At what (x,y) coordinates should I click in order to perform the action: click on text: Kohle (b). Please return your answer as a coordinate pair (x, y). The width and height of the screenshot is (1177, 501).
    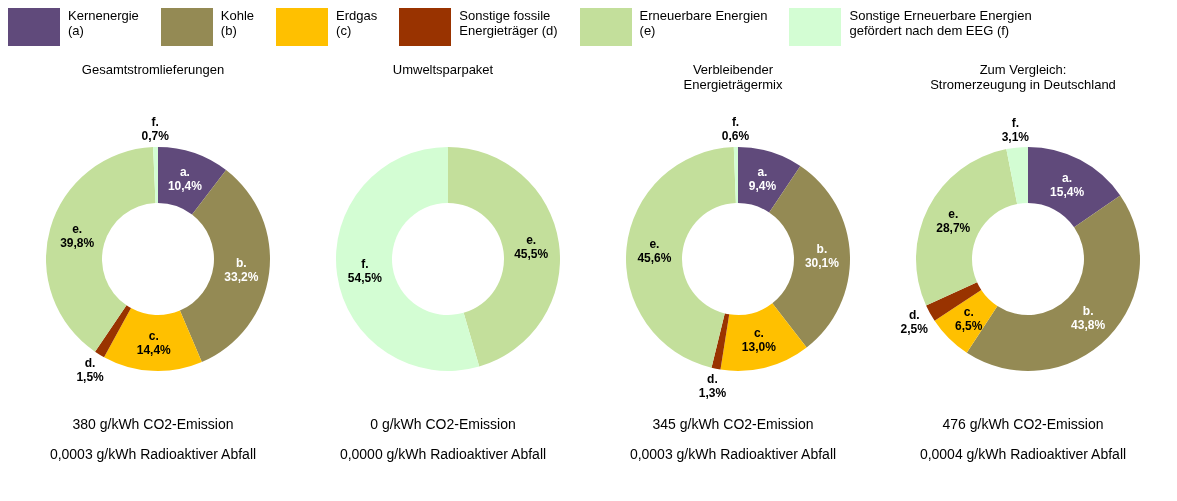
    Looking at the image, I should click on (237, 23).